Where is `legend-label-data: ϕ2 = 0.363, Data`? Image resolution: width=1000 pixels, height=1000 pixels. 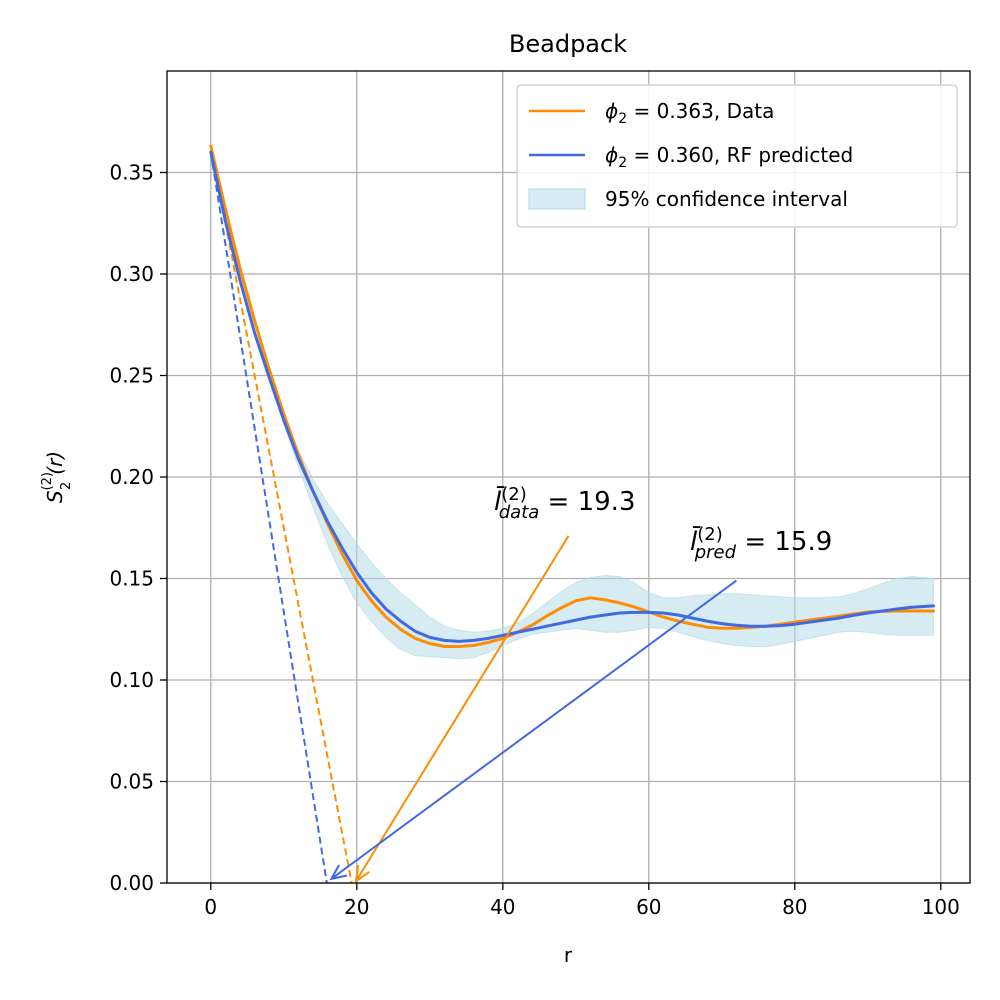 legend-label-data: ϕ2 = 0.363, Data is located at coordinates (689, 113).